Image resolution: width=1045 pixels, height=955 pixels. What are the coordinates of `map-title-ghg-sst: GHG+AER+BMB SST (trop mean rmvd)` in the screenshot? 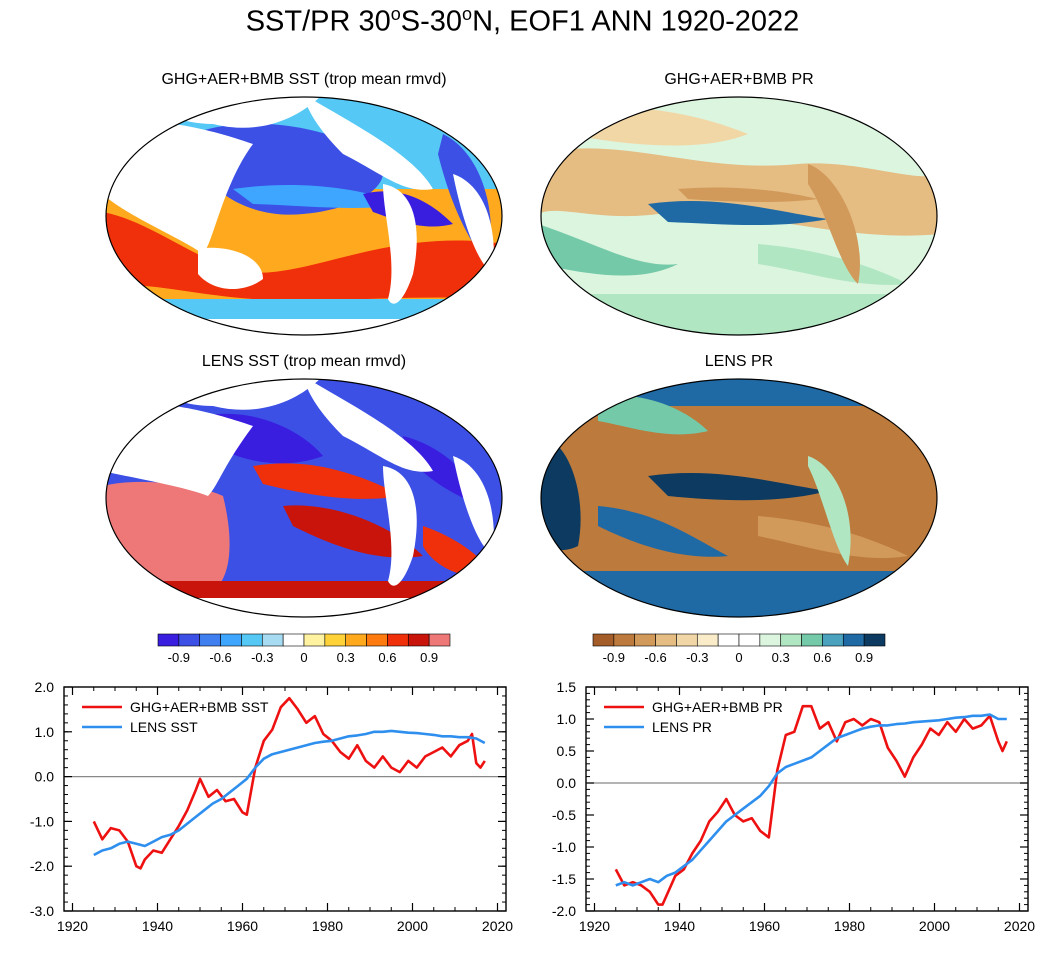 It's located at (304, 79).